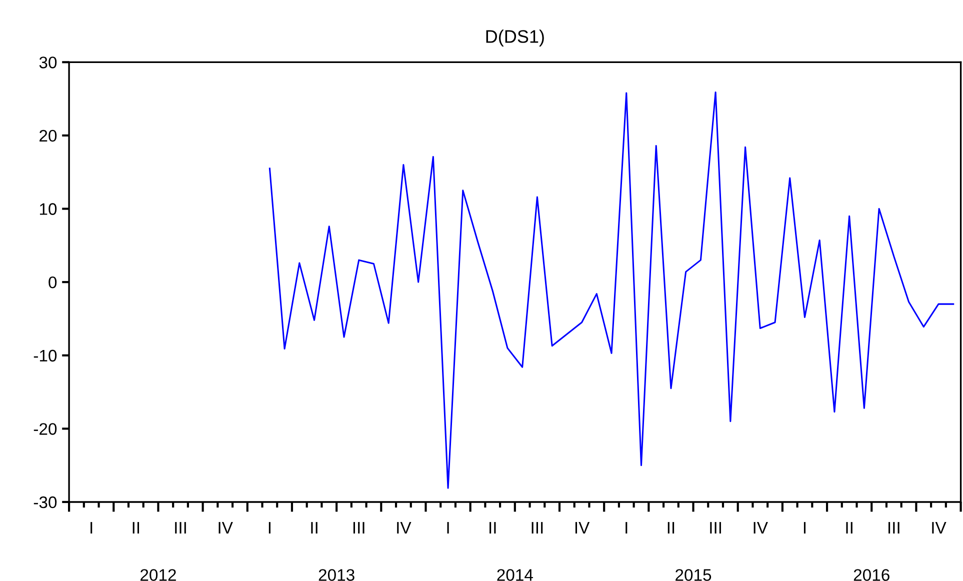 This screenshot has height=581, width=963. I want to click on y-tick-label: 20, so click(48, 136).